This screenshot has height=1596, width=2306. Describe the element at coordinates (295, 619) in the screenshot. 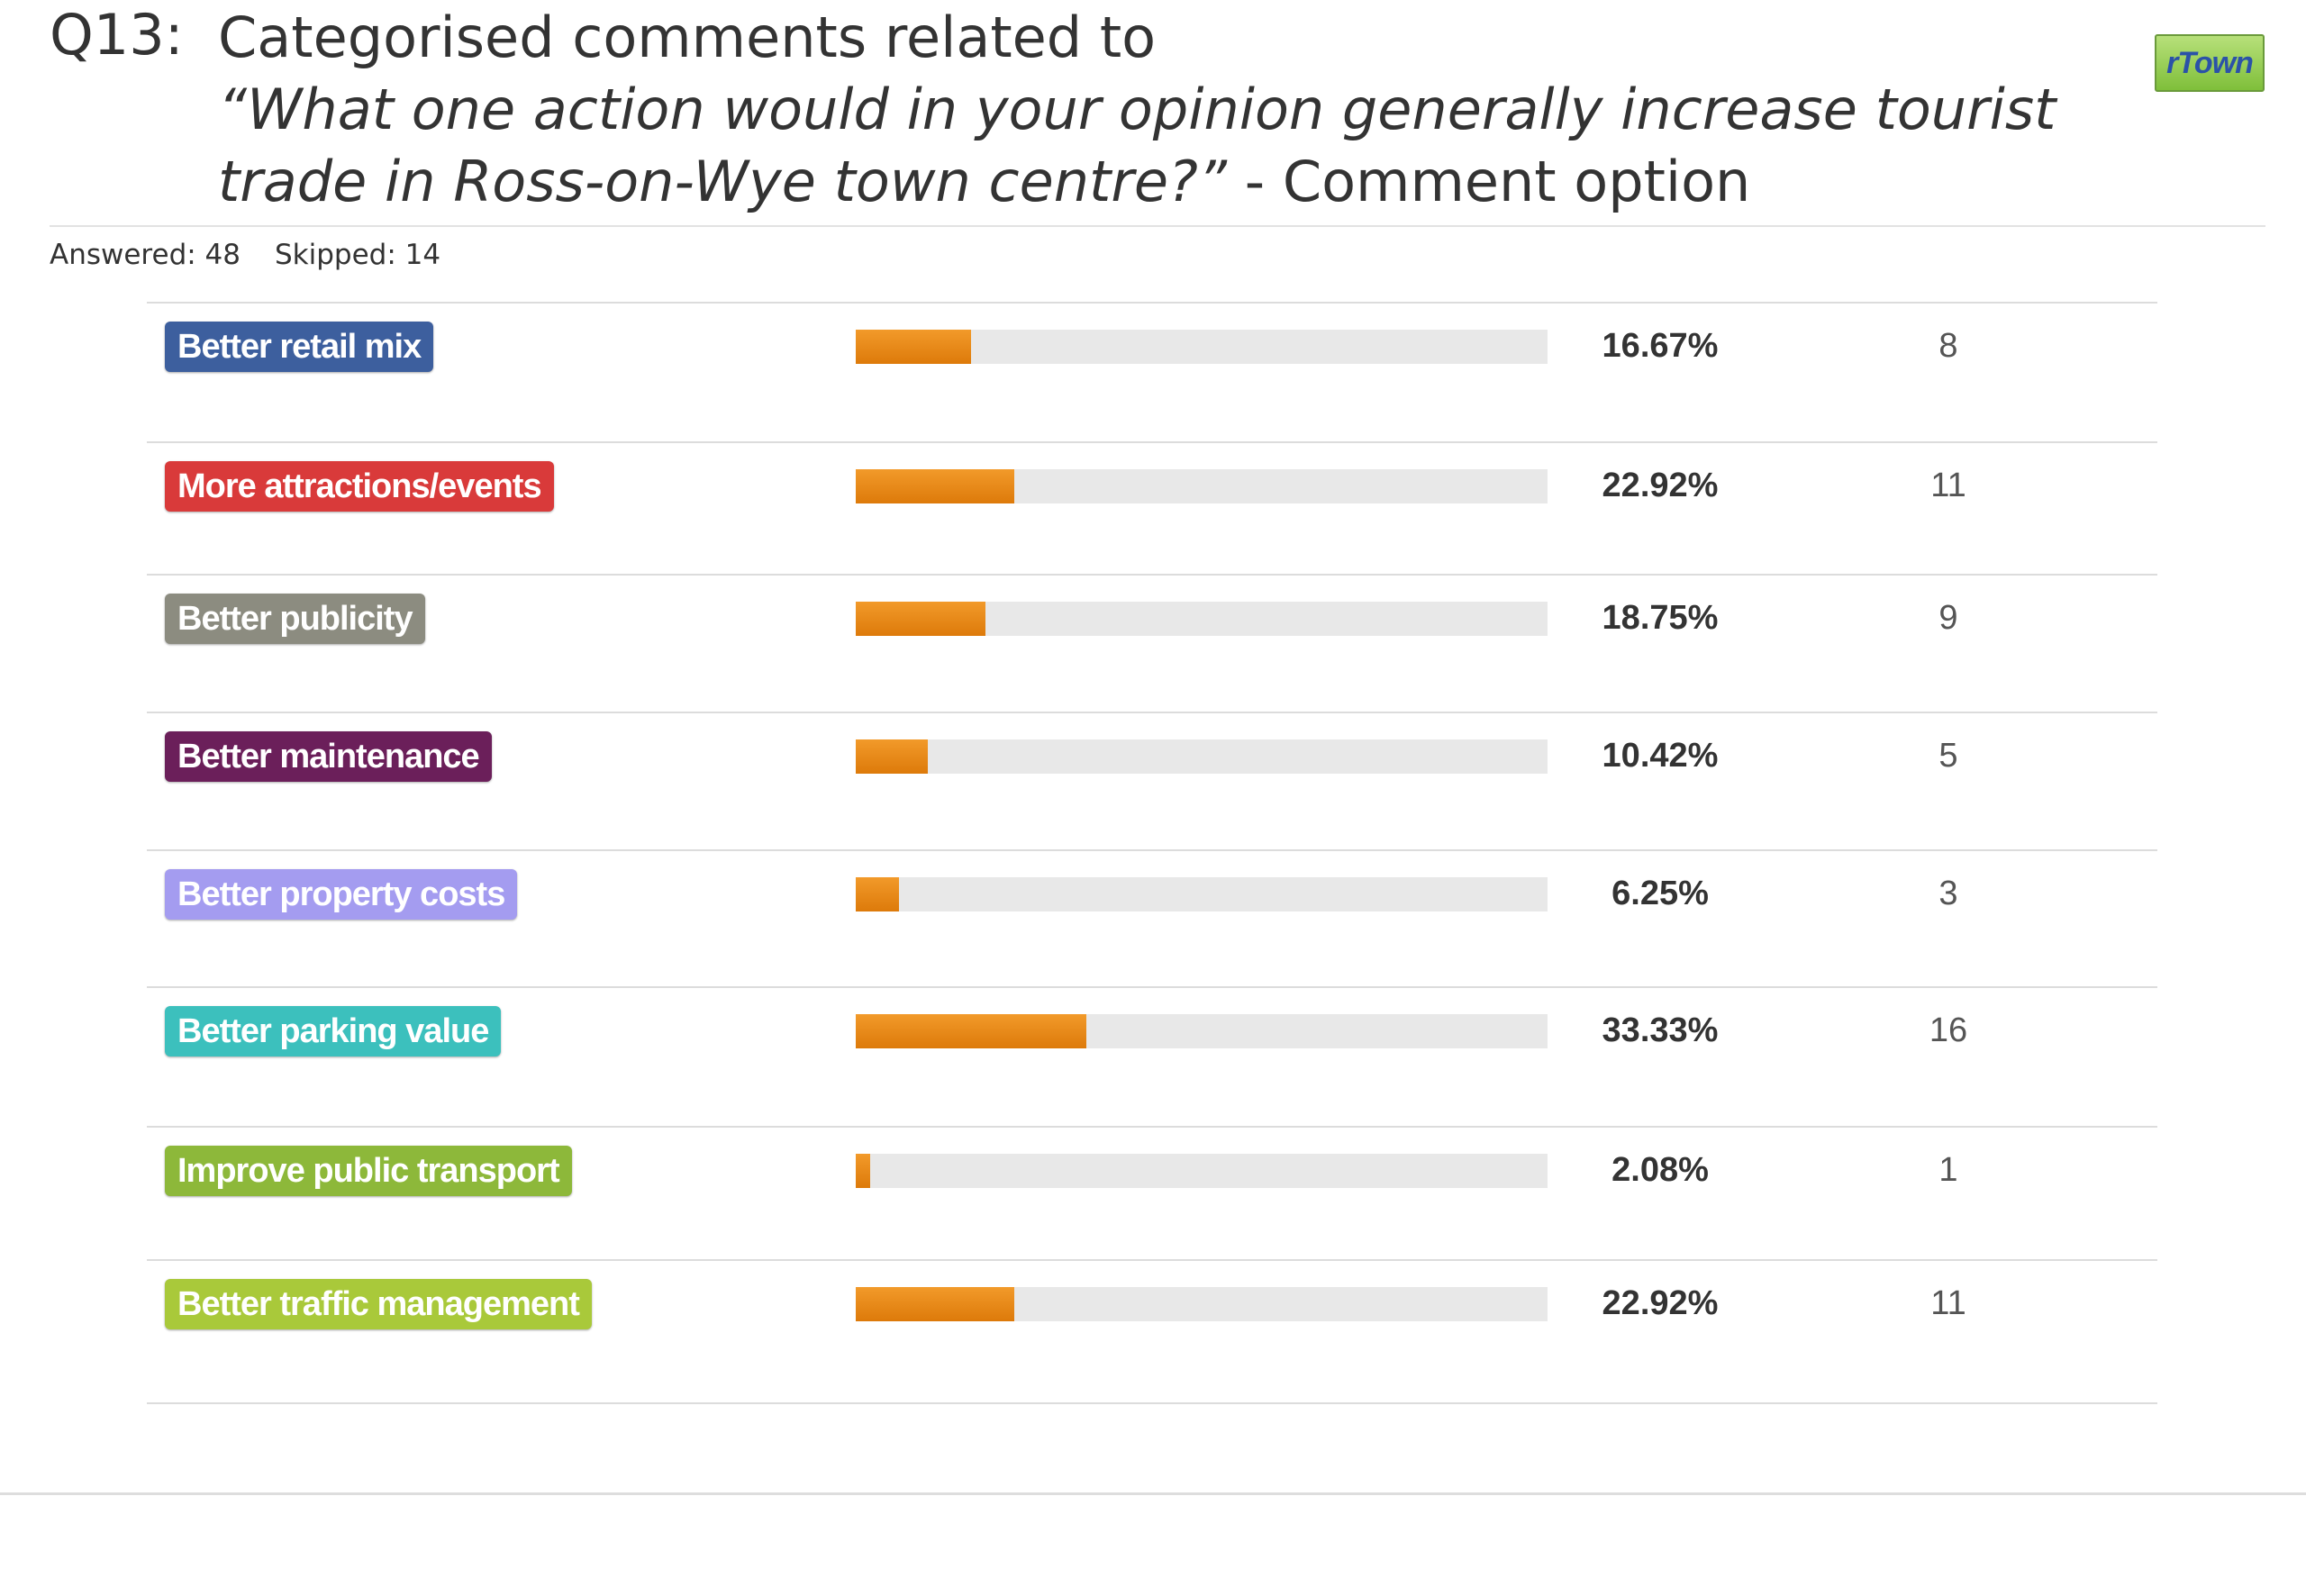

I see `category-label: Better publicity` at that location.